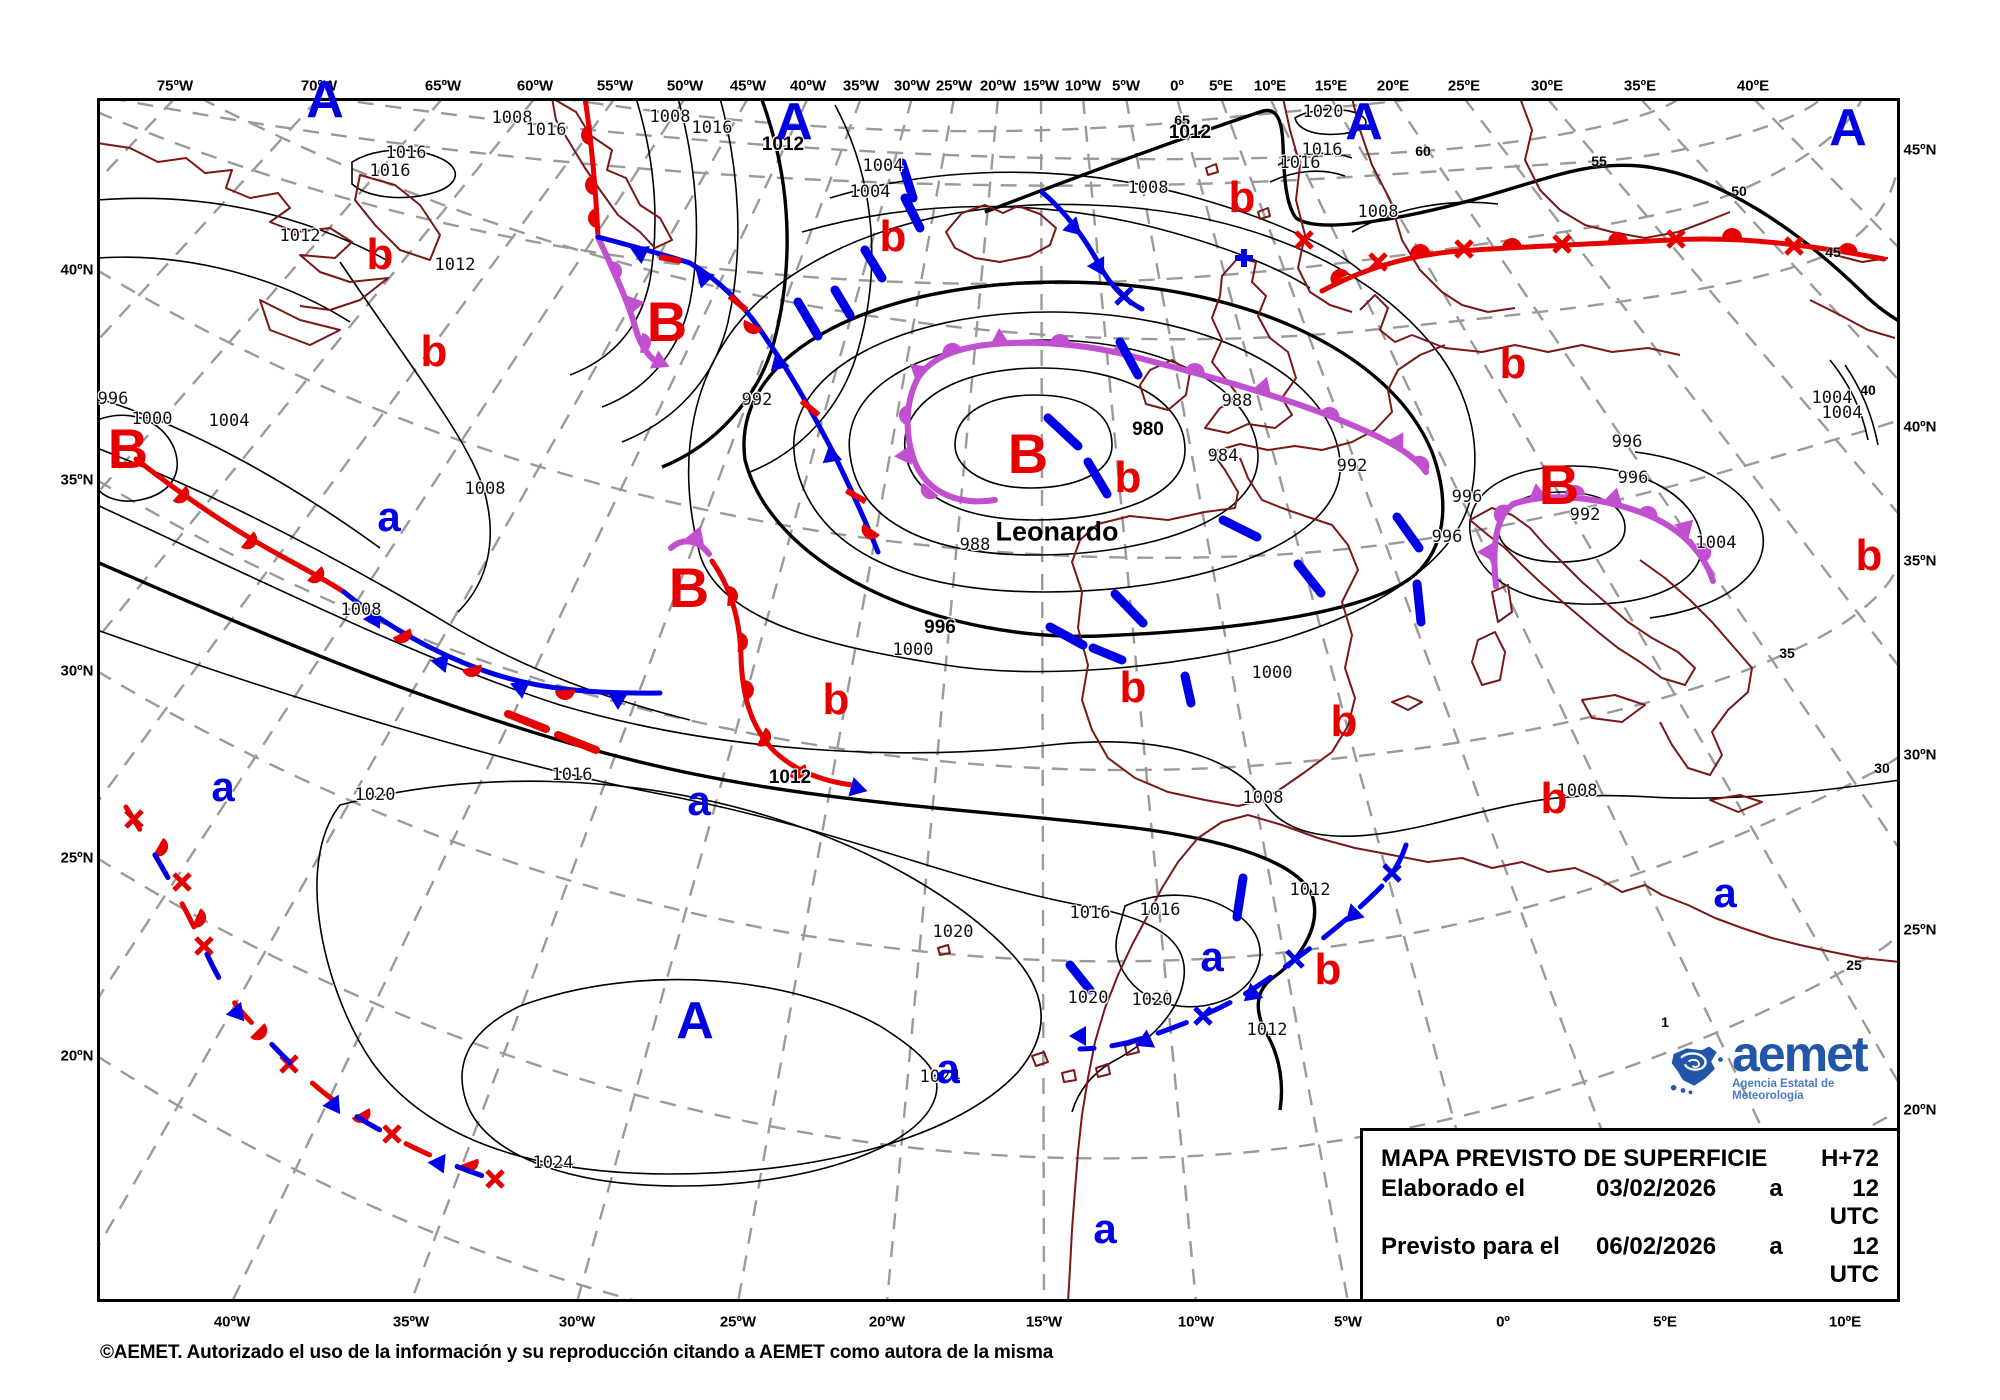 This screenshot has width=2000, height=1400. What do you see at coordinates (502, 649) in the screenshot?
I see `stationary-front-mixed-part` at bounding box center [502, 649].